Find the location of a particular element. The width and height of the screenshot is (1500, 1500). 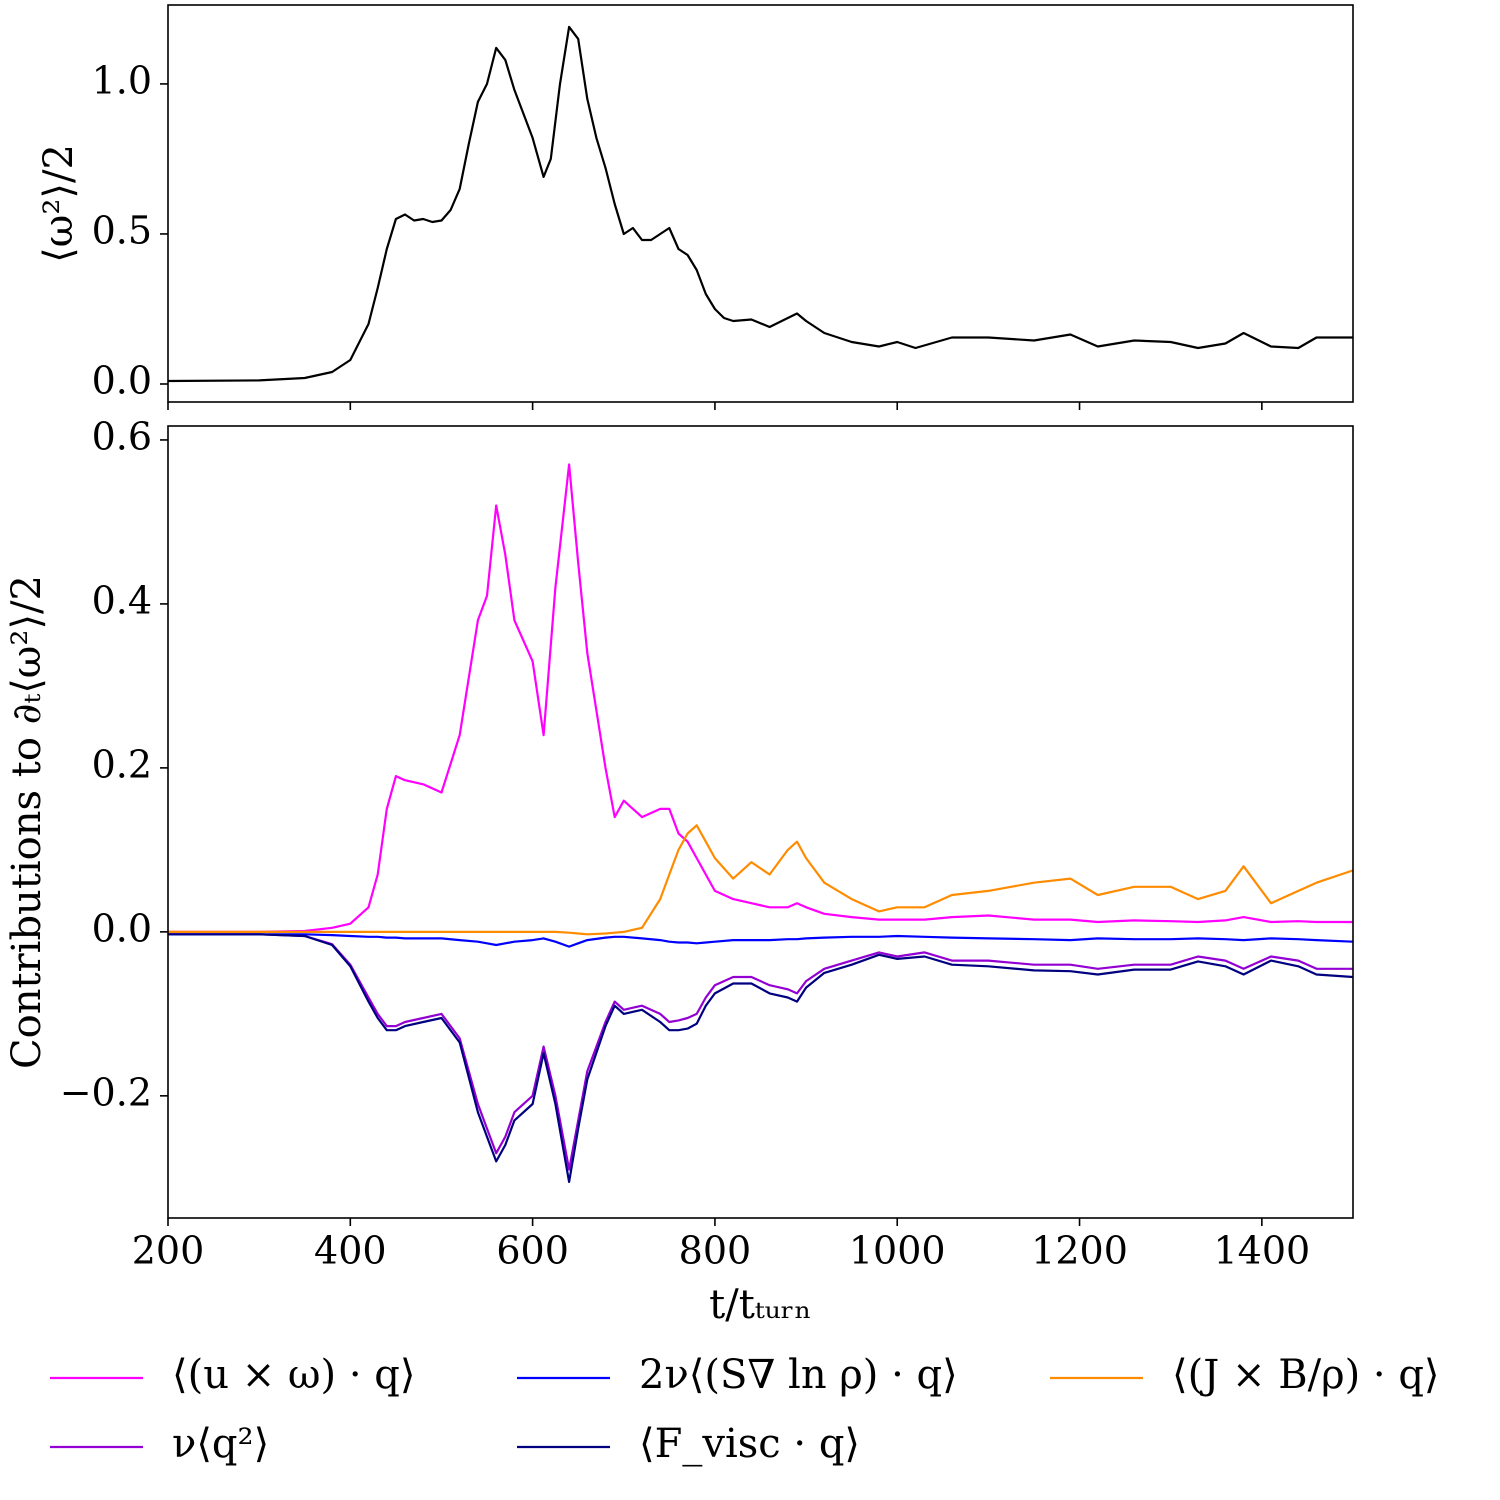

y-tick-label: −0.2 is located at coordinates (106, 1092).